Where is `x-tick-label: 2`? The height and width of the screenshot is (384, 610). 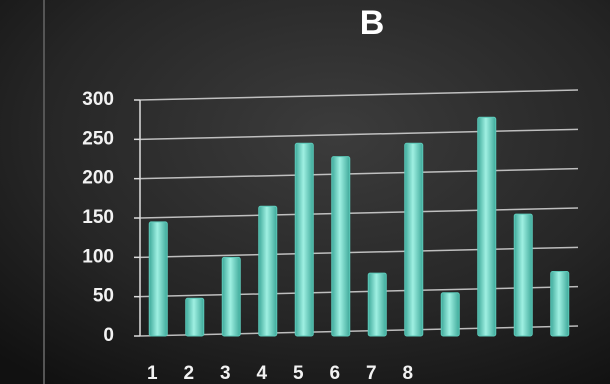 x-tick-label: 2 is located at coordinates (188, 373).